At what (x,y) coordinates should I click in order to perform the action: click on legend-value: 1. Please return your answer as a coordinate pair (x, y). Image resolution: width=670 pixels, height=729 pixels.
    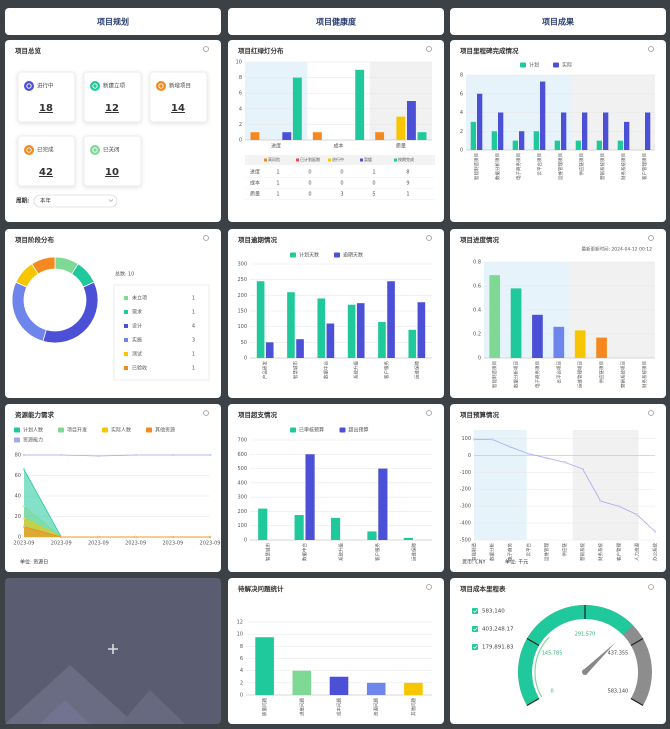
    Looking at the image, I should click on (193, 369).